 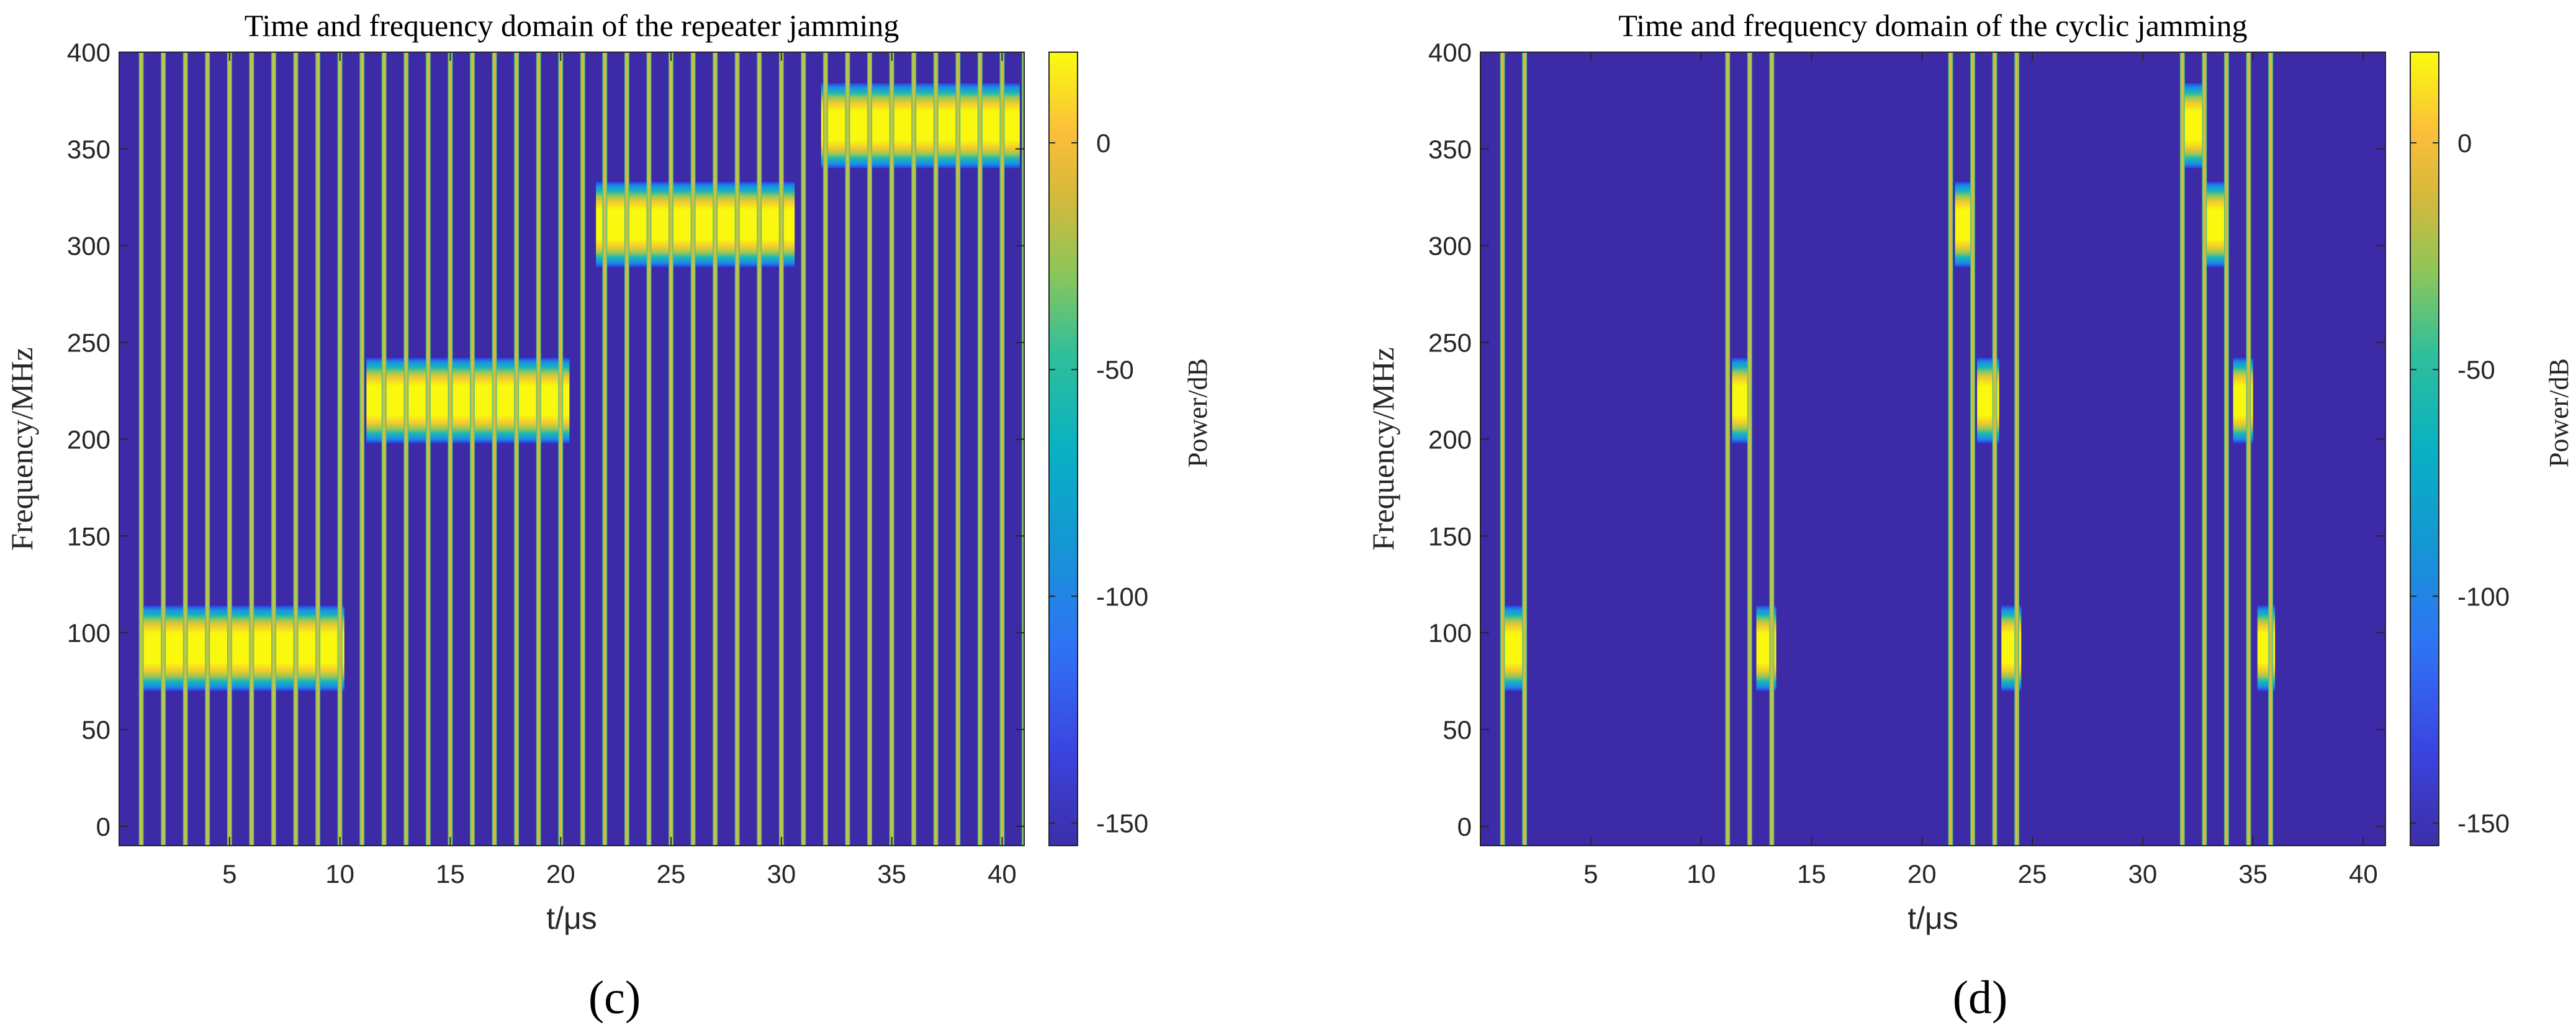 I want to click on y-tick-label: 50, so click(x=1457, y=730).